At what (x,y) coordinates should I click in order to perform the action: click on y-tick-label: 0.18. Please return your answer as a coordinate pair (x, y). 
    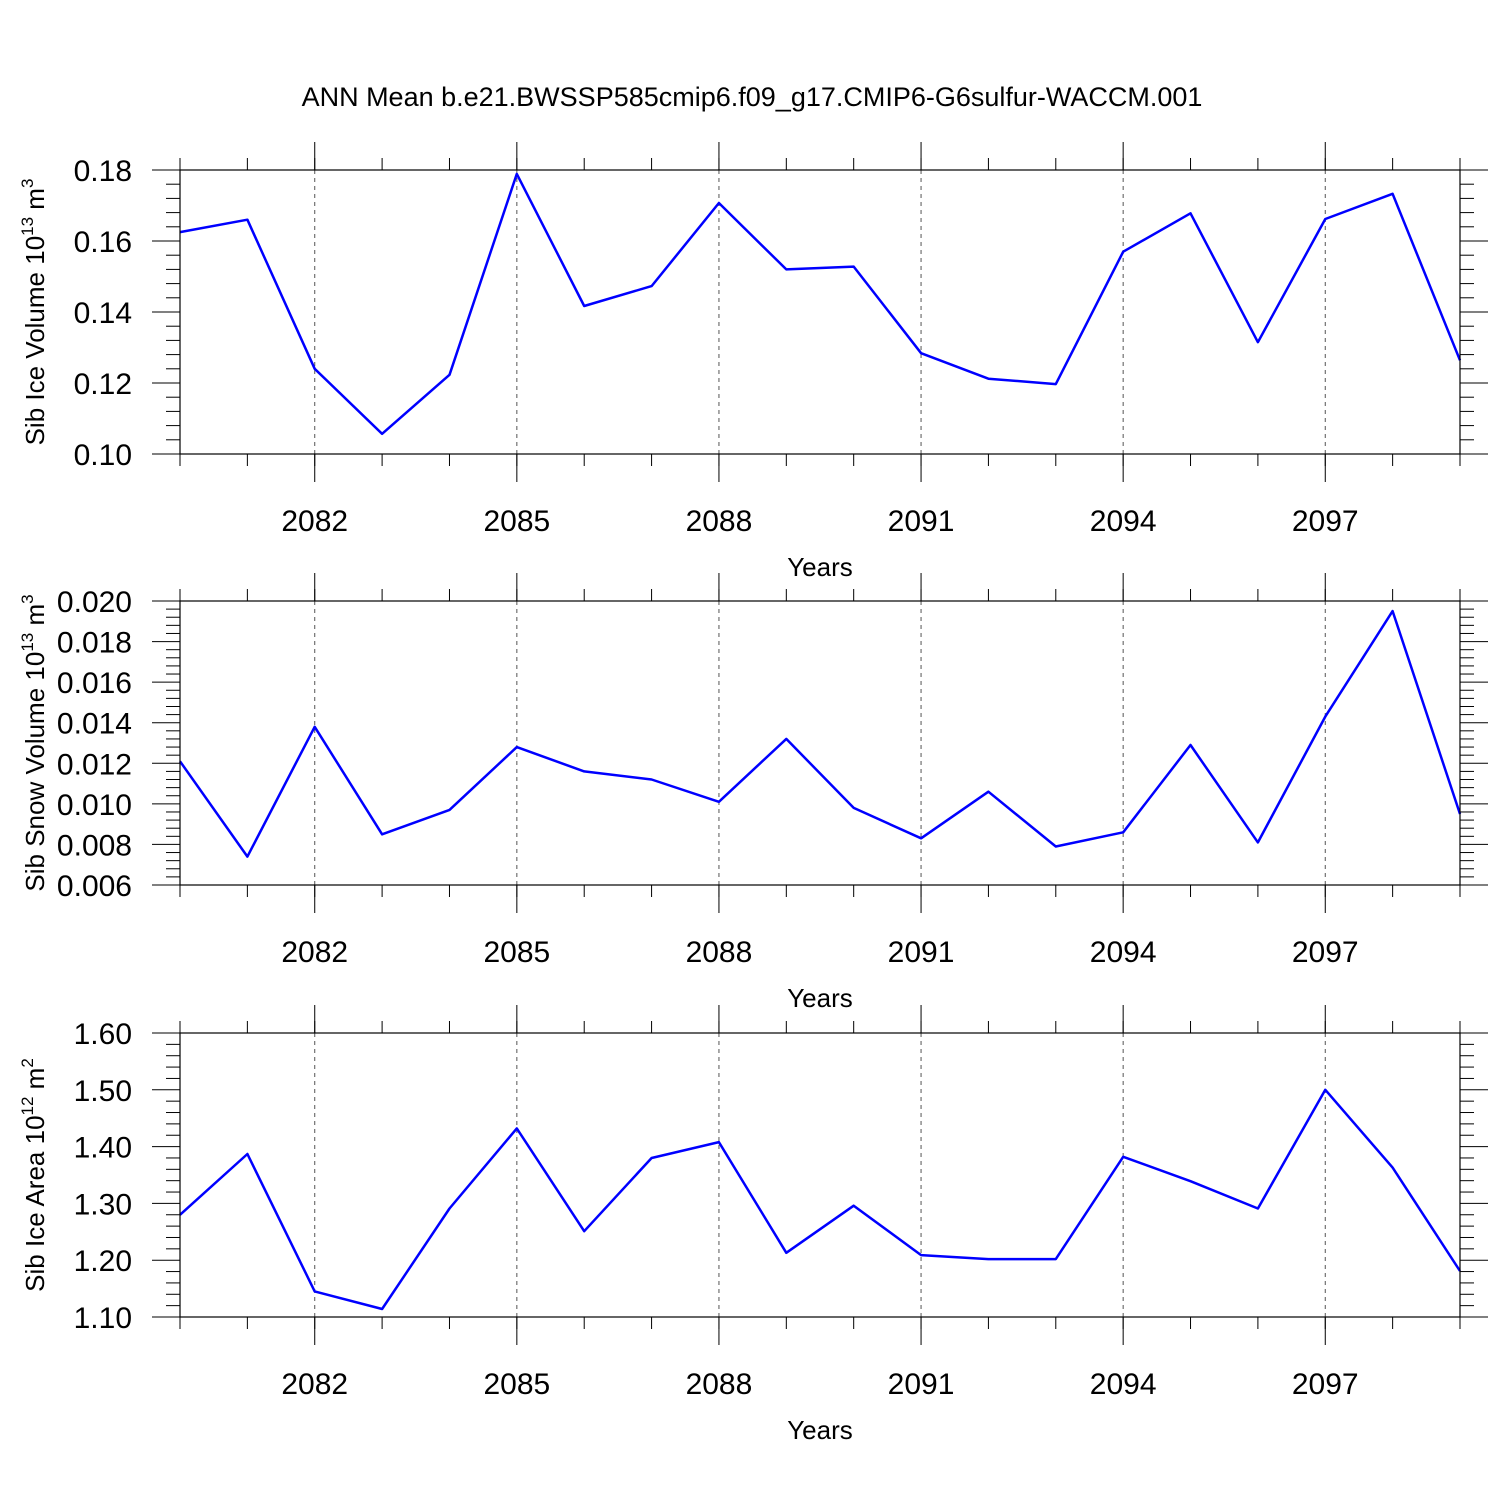
    Looking at the image, I should click on (103, 171).